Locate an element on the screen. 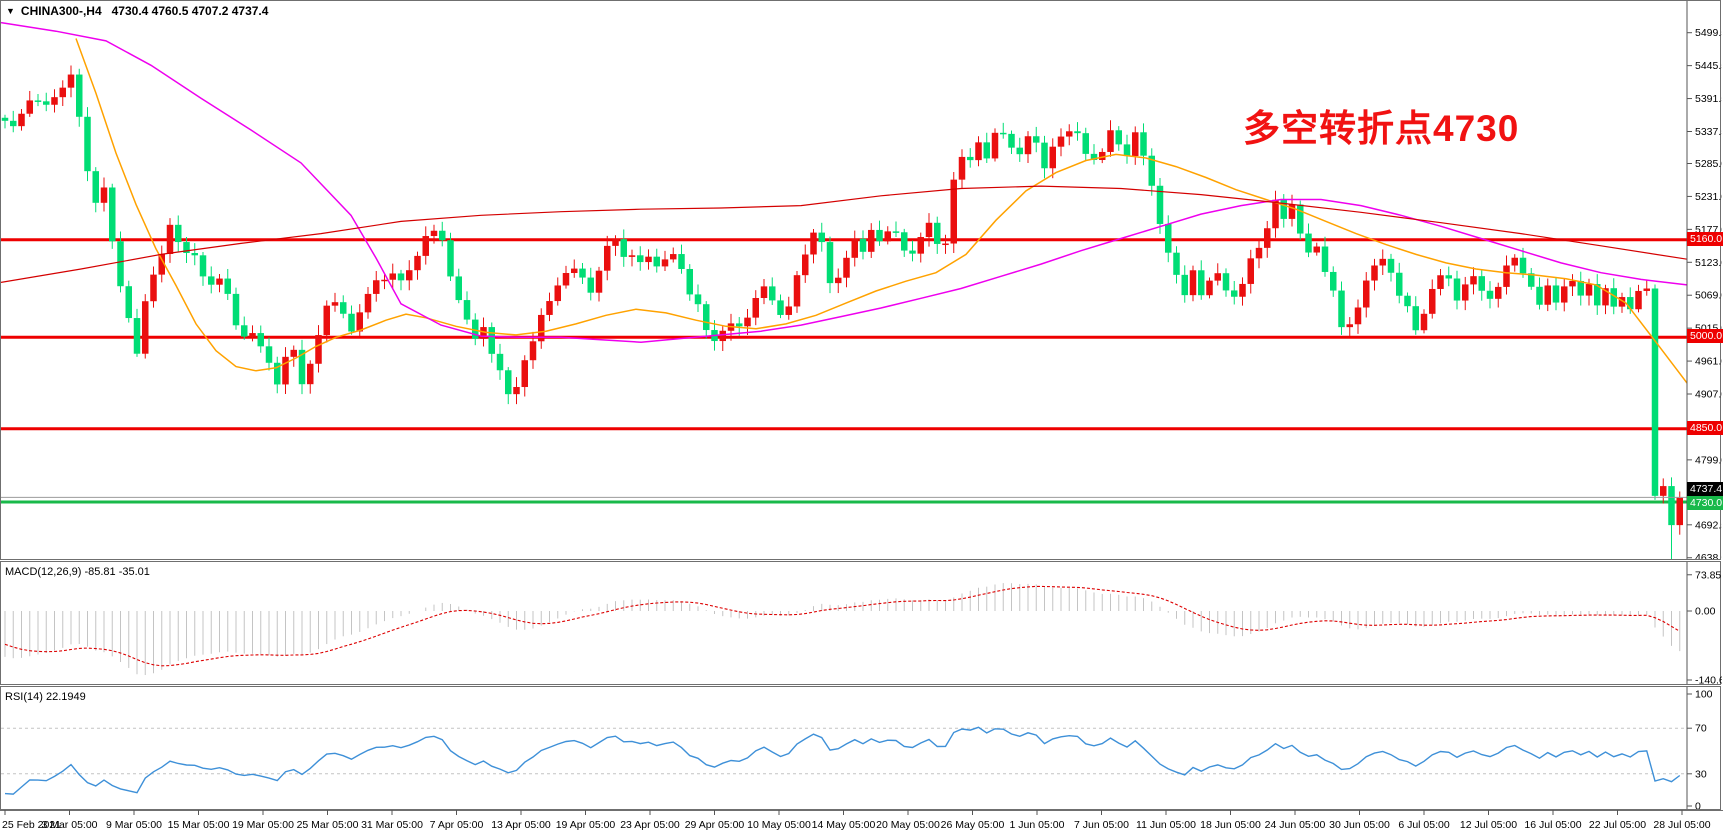 This screenshot has height=836, width=1723. svg-text: 5123.0 is located at coordinates (1708, 263).